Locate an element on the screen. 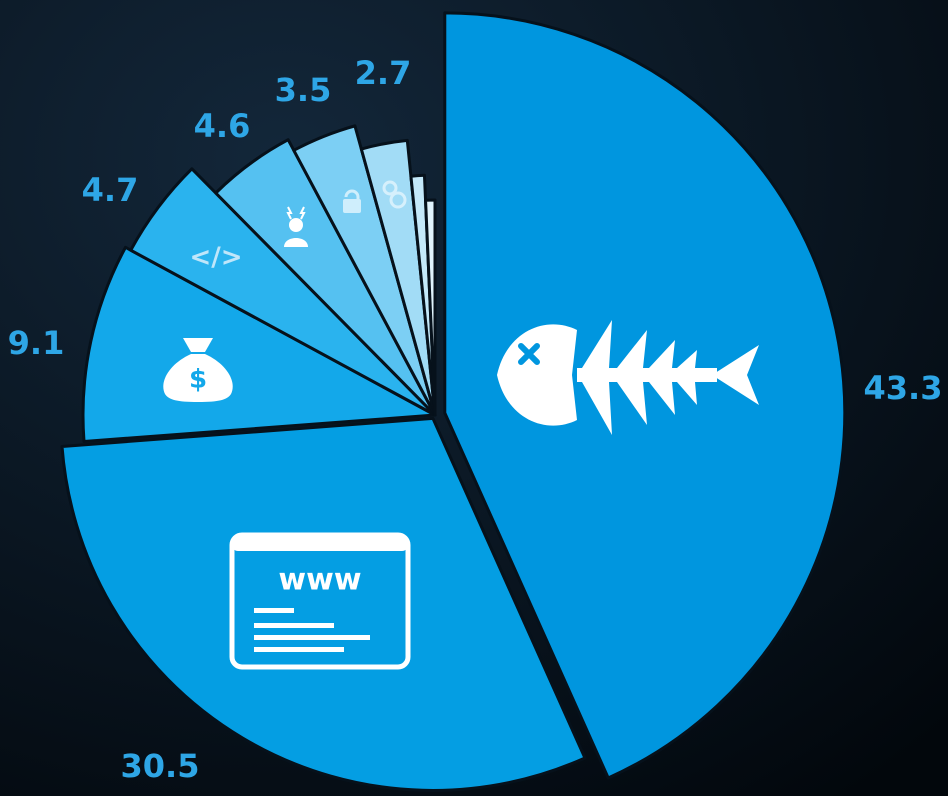 The image size is (948, 796). fish-icon is located at coordinates (628, 377).